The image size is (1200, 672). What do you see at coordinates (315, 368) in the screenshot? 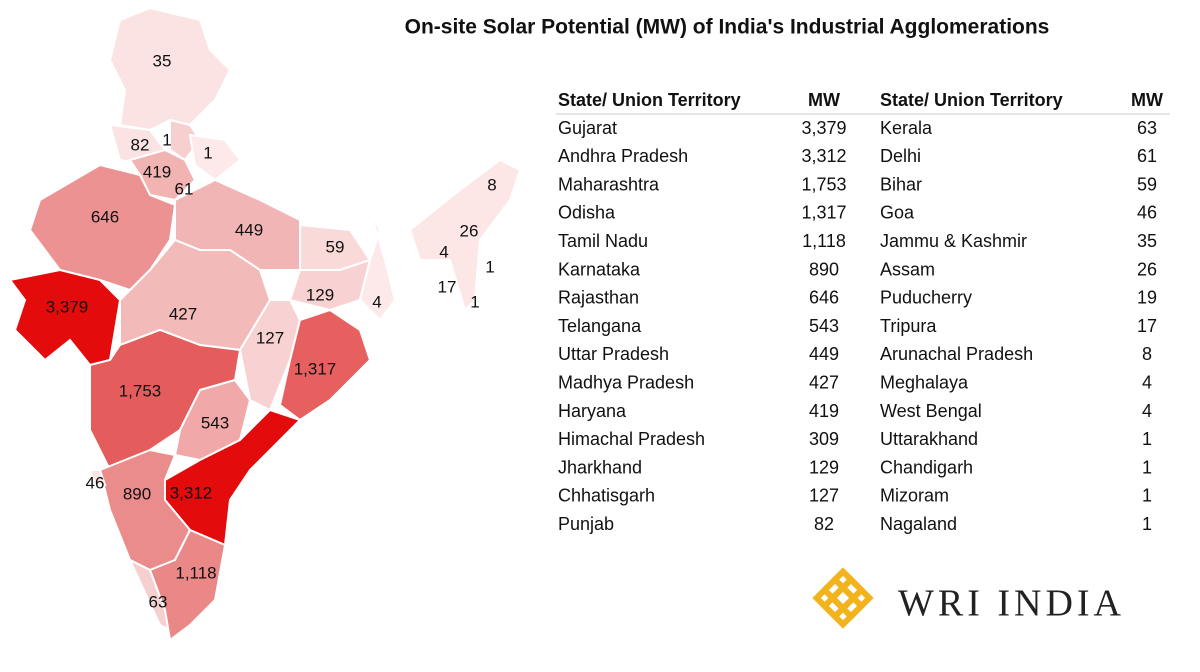
I see `map-label: 1,317` at bounding box center [315, 368].